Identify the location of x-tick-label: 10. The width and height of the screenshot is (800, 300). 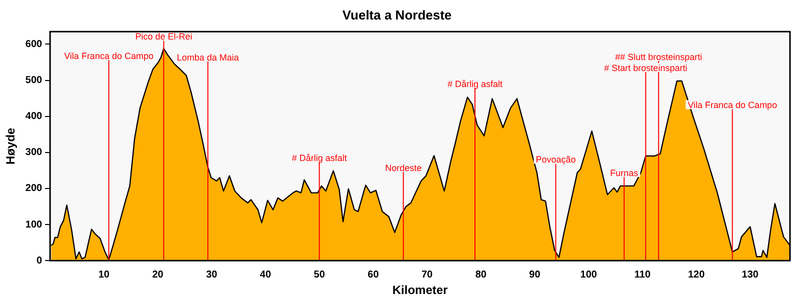
(104, 274).